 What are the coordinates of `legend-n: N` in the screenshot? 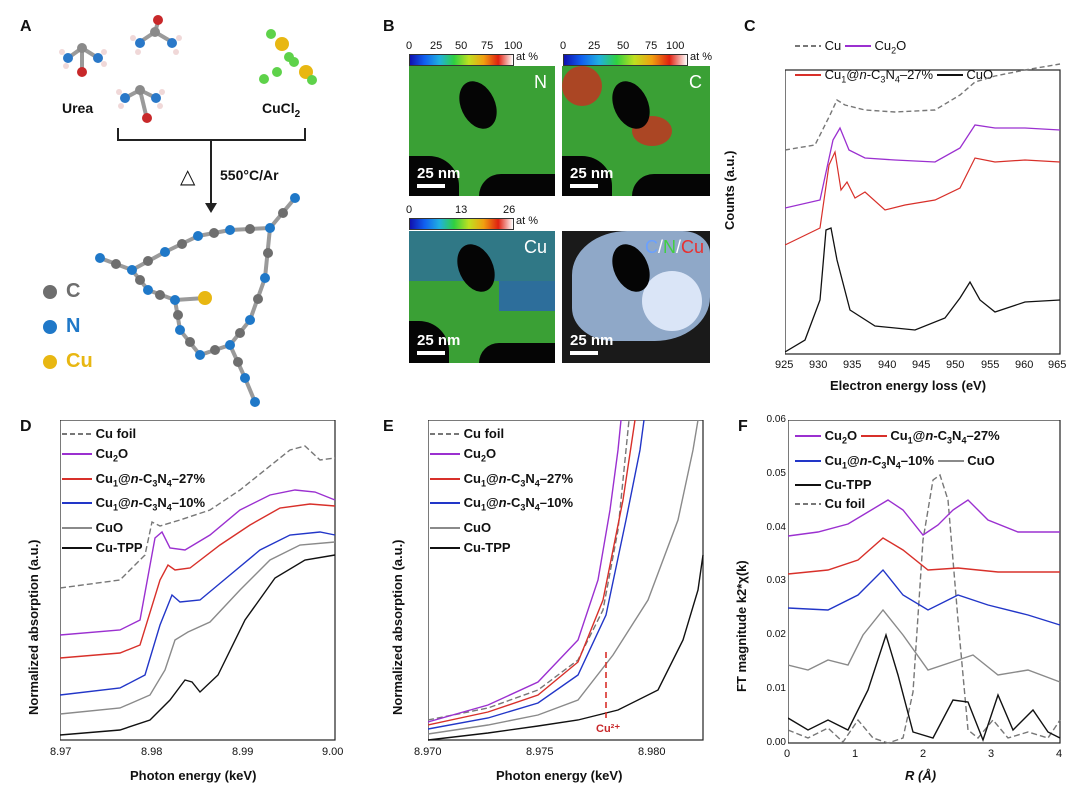 It's located at (73, 326).